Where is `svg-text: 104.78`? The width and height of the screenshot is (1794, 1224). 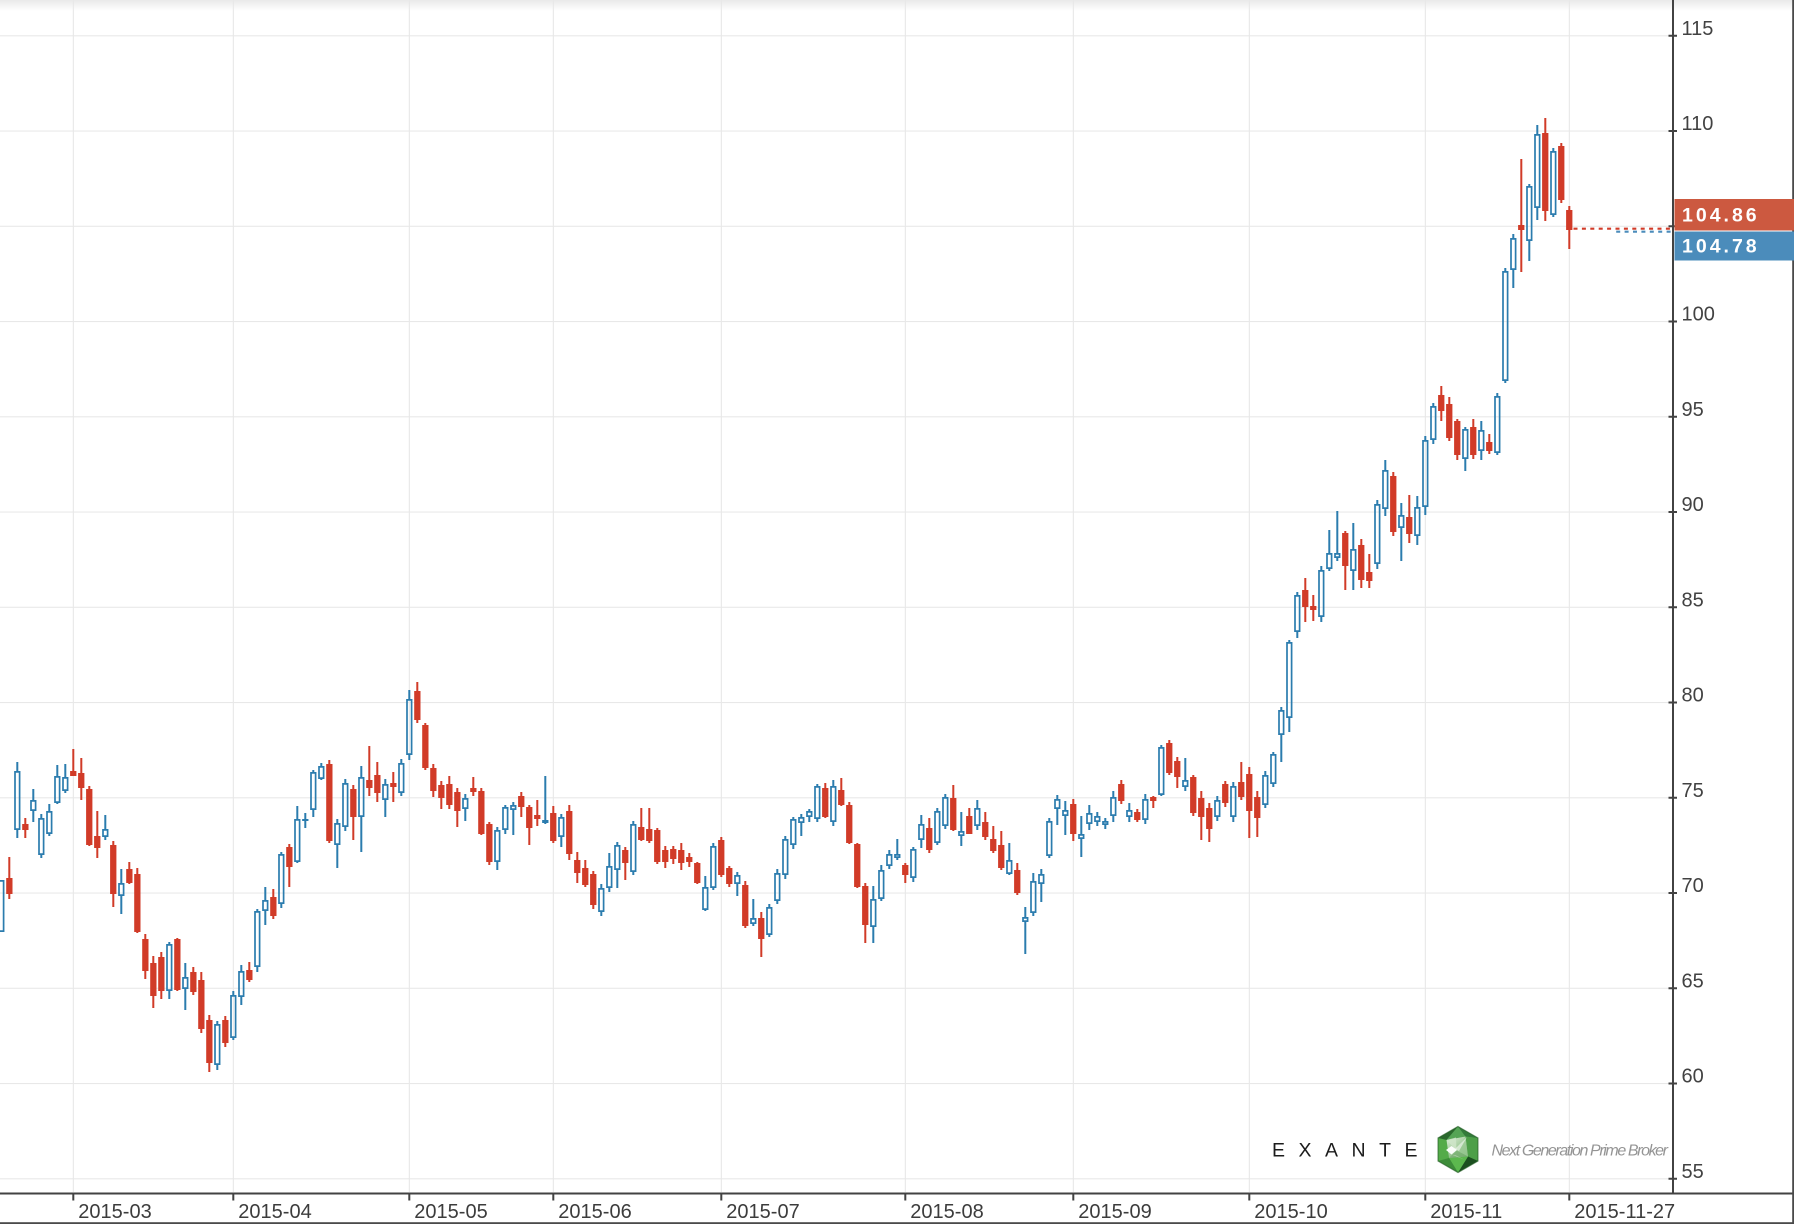 svg-text: 104.78 is located at coordinates (1721, 247).